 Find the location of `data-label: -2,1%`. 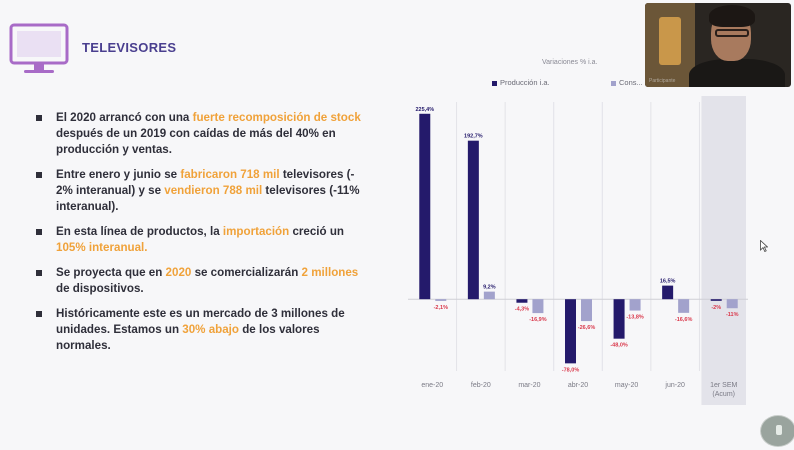

data-label: -2,1% is located at coordinates (441, 308).